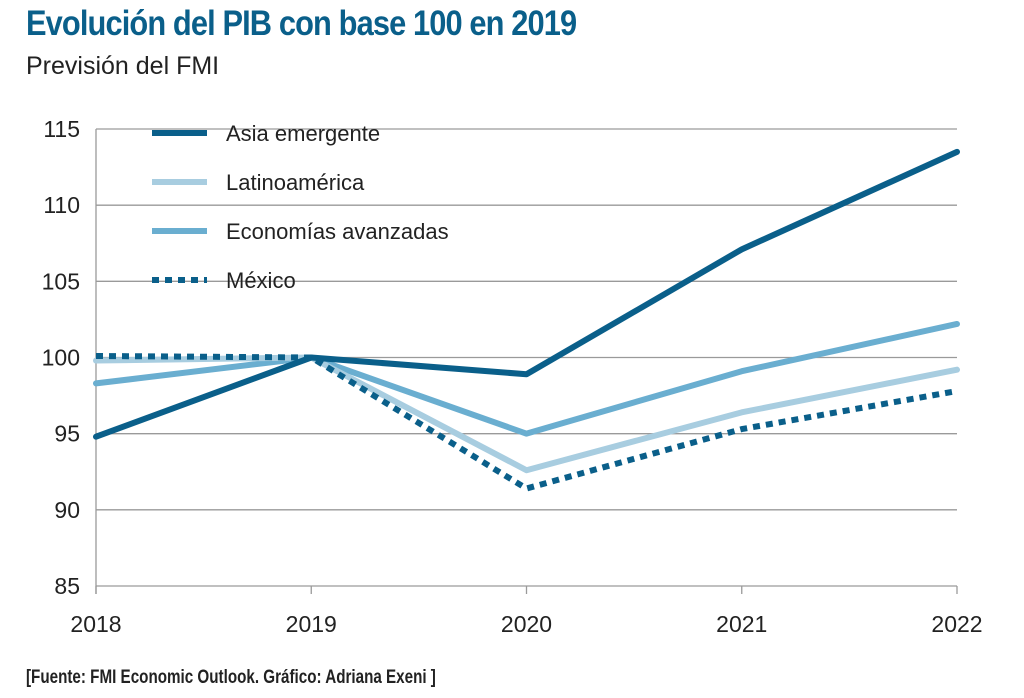 The width and height of the screenshot is (1024, 698). I want to click on chart-subtitle: Previsión del FMI, so click(123, 66).